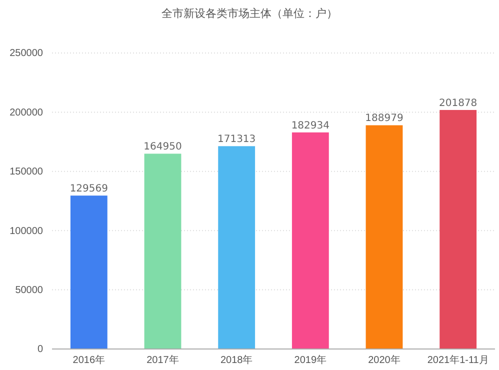 The width and height of the screenshot is (499, 370). What do you see at coordinates (162, 360) in the screenshot?
I see `x-tick-label: 2017年` at bounding box center [162, 360].